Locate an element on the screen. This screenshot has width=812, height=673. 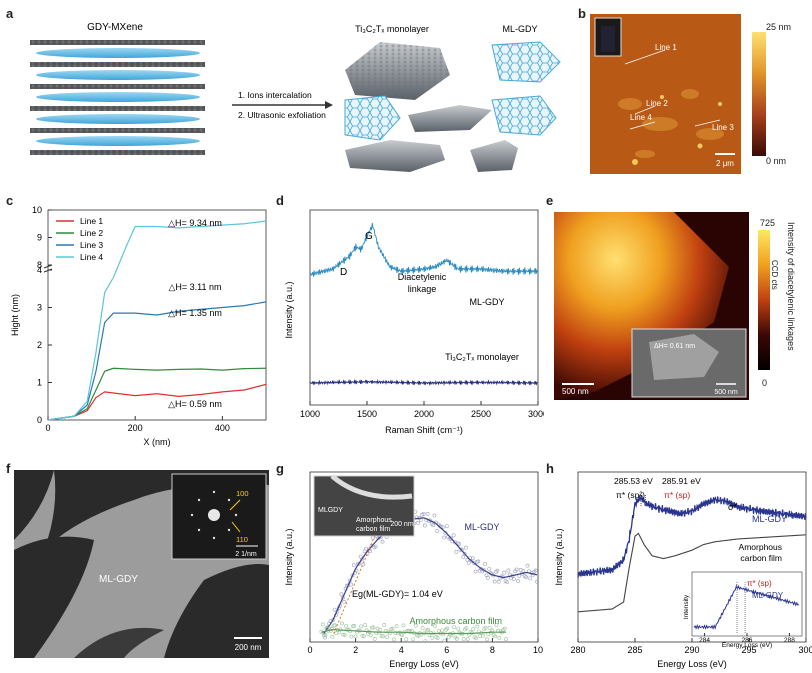
panel-letter-a: a is located at coordinates (10, 13).